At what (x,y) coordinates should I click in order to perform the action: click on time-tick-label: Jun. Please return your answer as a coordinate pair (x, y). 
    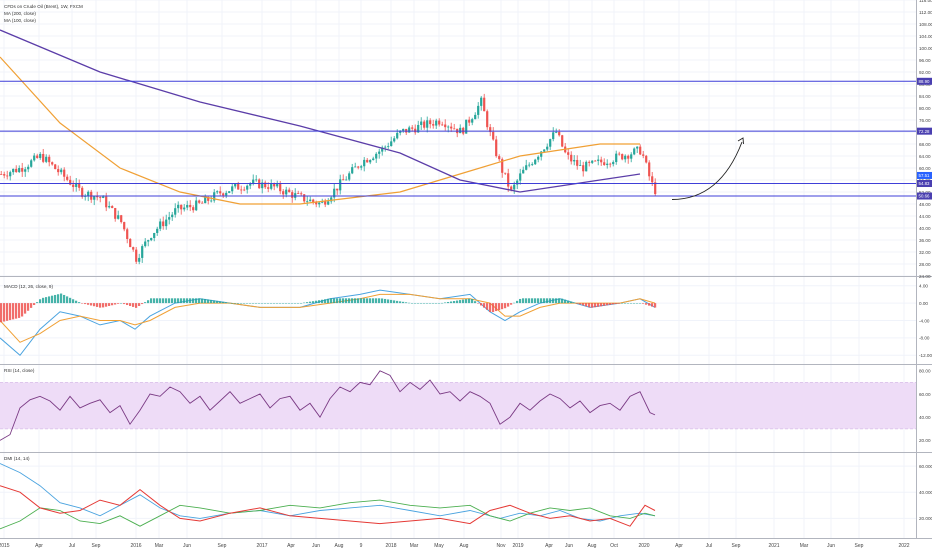
    Looking at the image, I should click on (316, 546).